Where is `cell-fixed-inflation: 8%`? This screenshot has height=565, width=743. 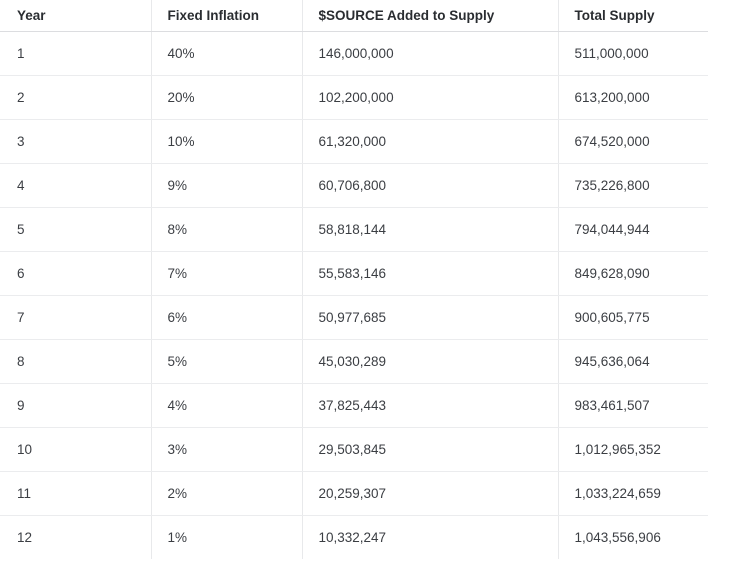 cell-fixed-inflation: 8% is located at coordinates (226, 229).